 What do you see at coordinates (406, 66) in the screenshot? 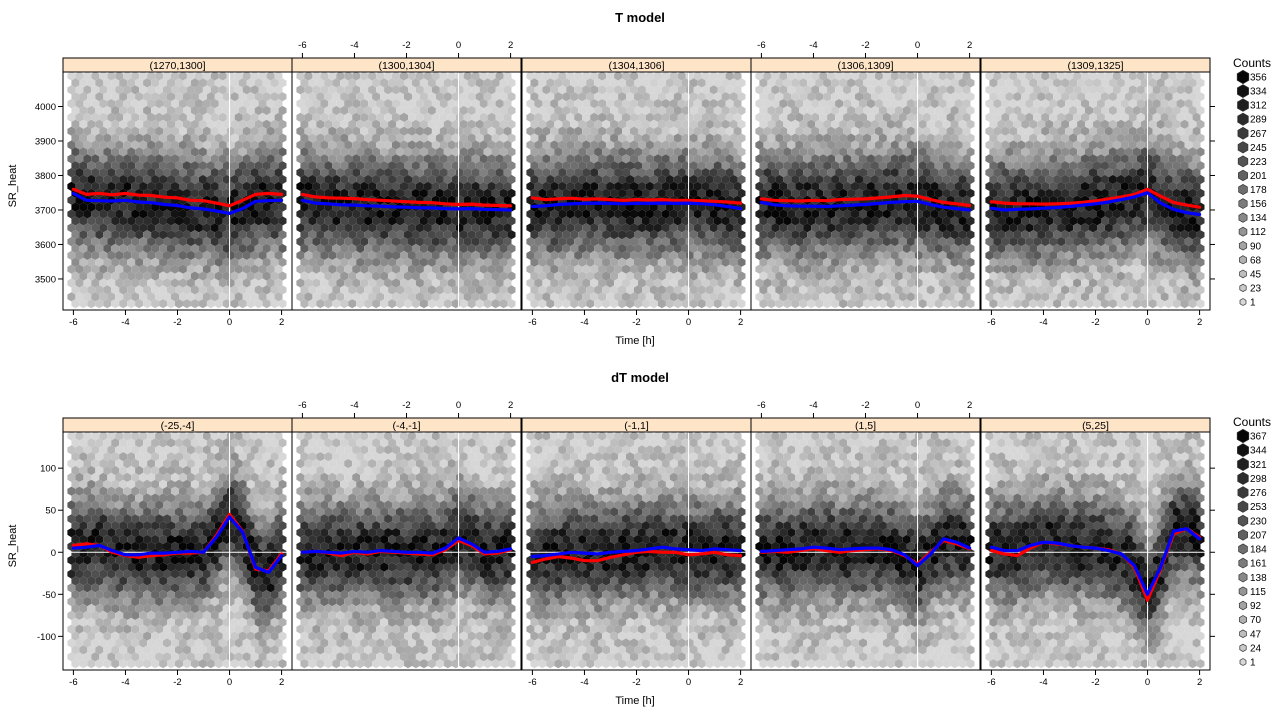
I see `strip-label: (1300,1304]` at bounding box center [406, 66].